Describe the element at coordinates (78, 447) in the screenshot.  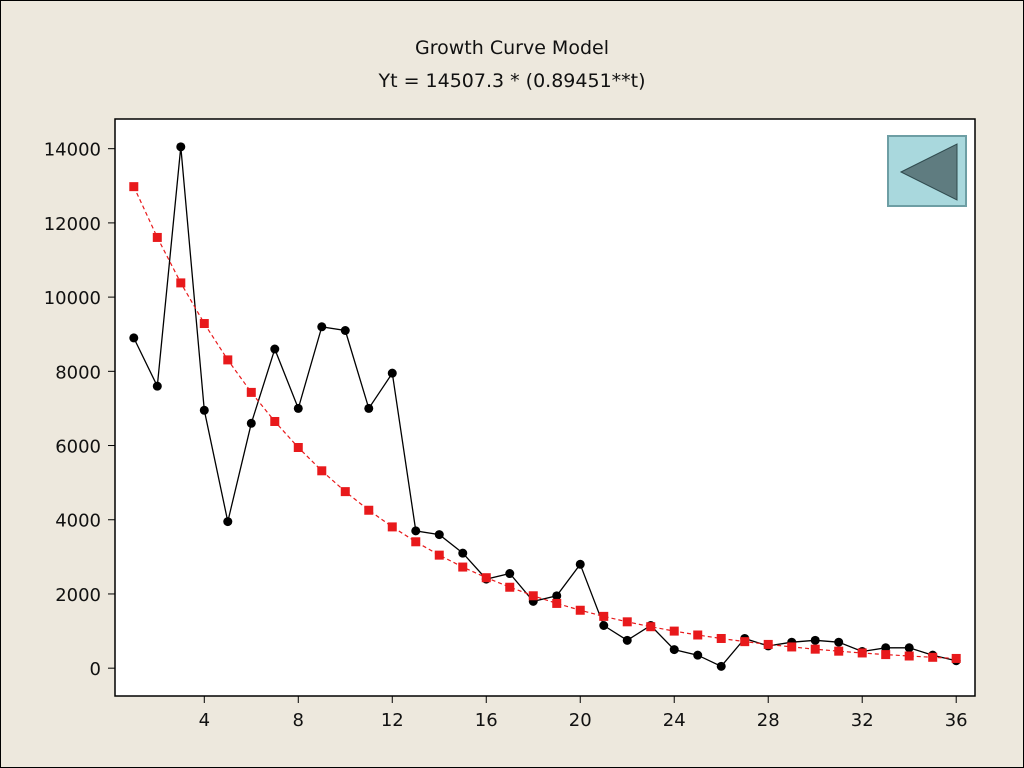
I see `y-tick-label: 6000` at that location.